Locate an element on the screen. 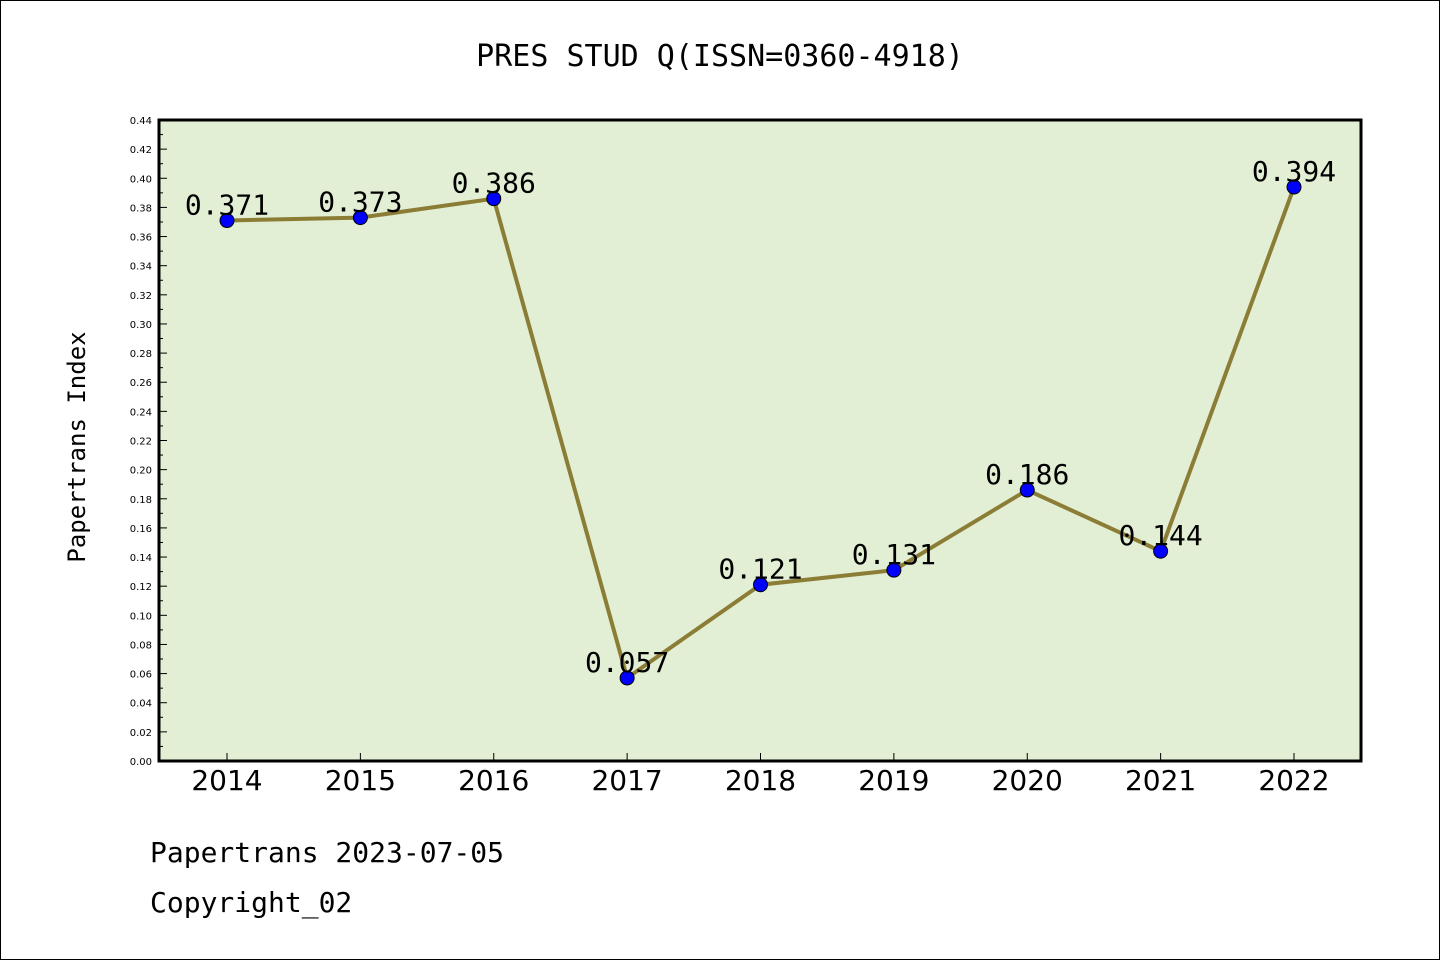  y-tick-label: 0.06 is located at coordinates (141, 675).